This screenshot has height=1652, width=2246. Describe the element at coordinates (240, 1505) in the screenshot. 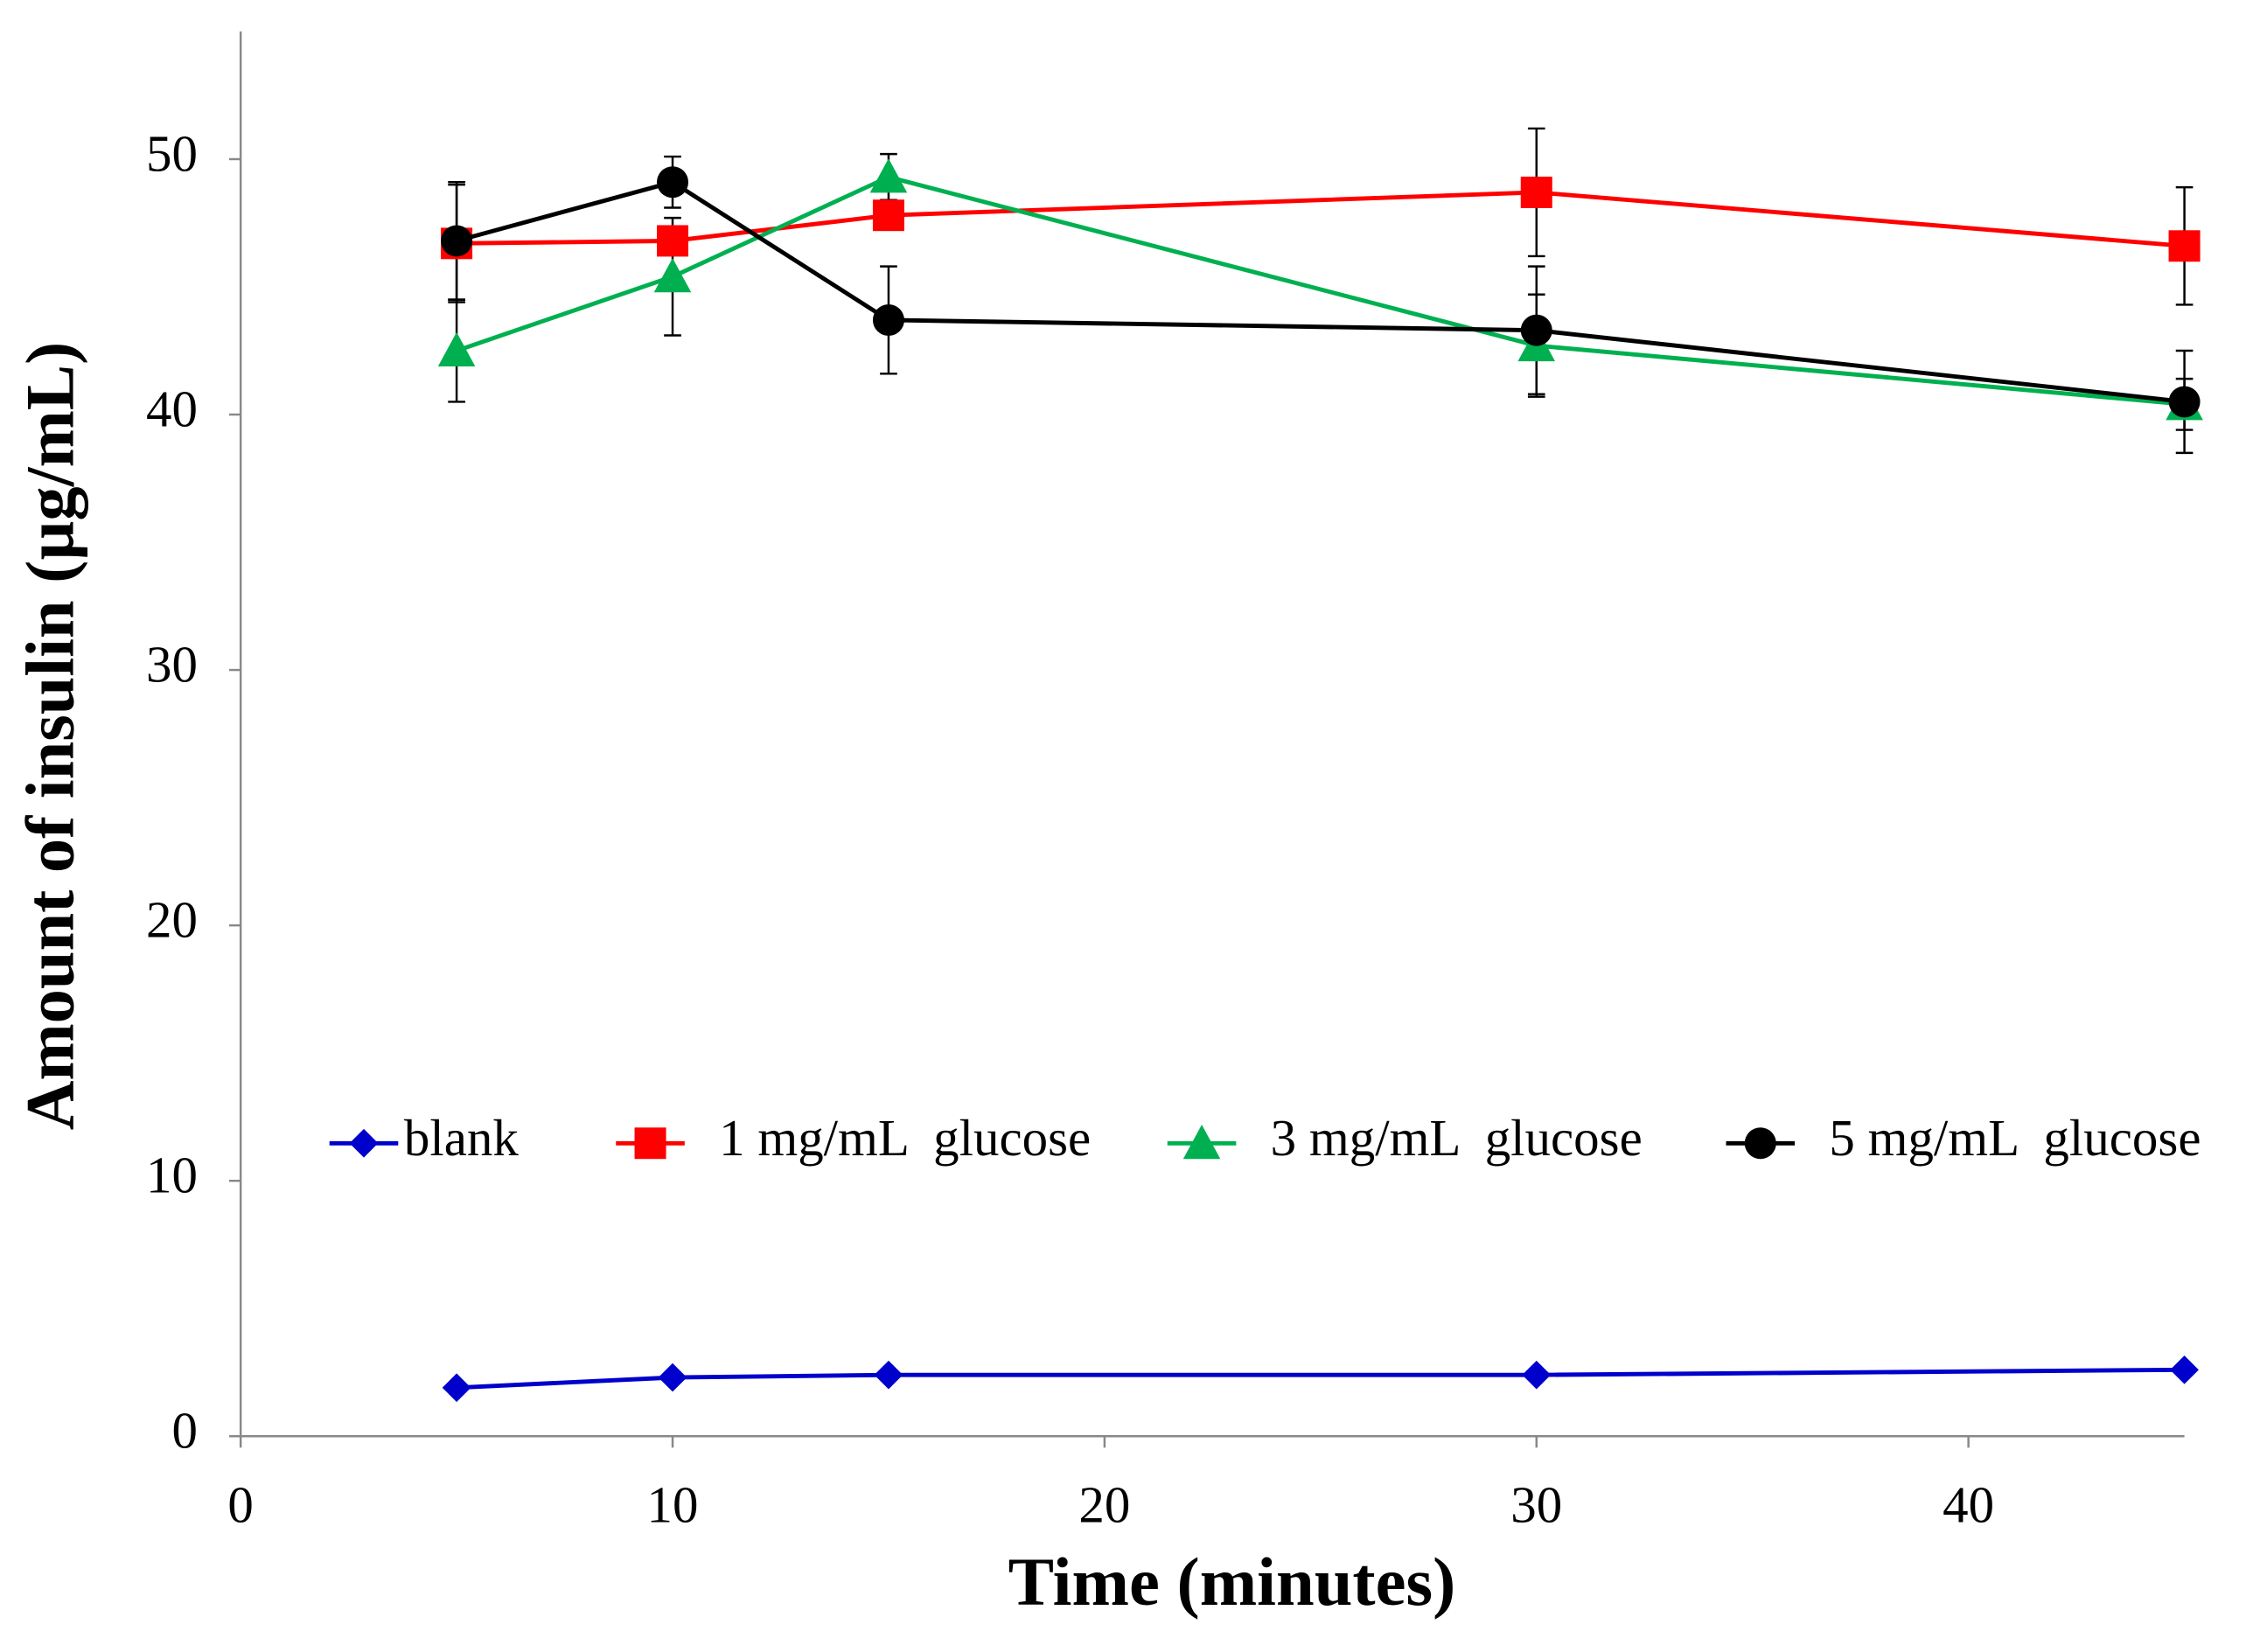

I see `x-tick-label: 0` at that location.